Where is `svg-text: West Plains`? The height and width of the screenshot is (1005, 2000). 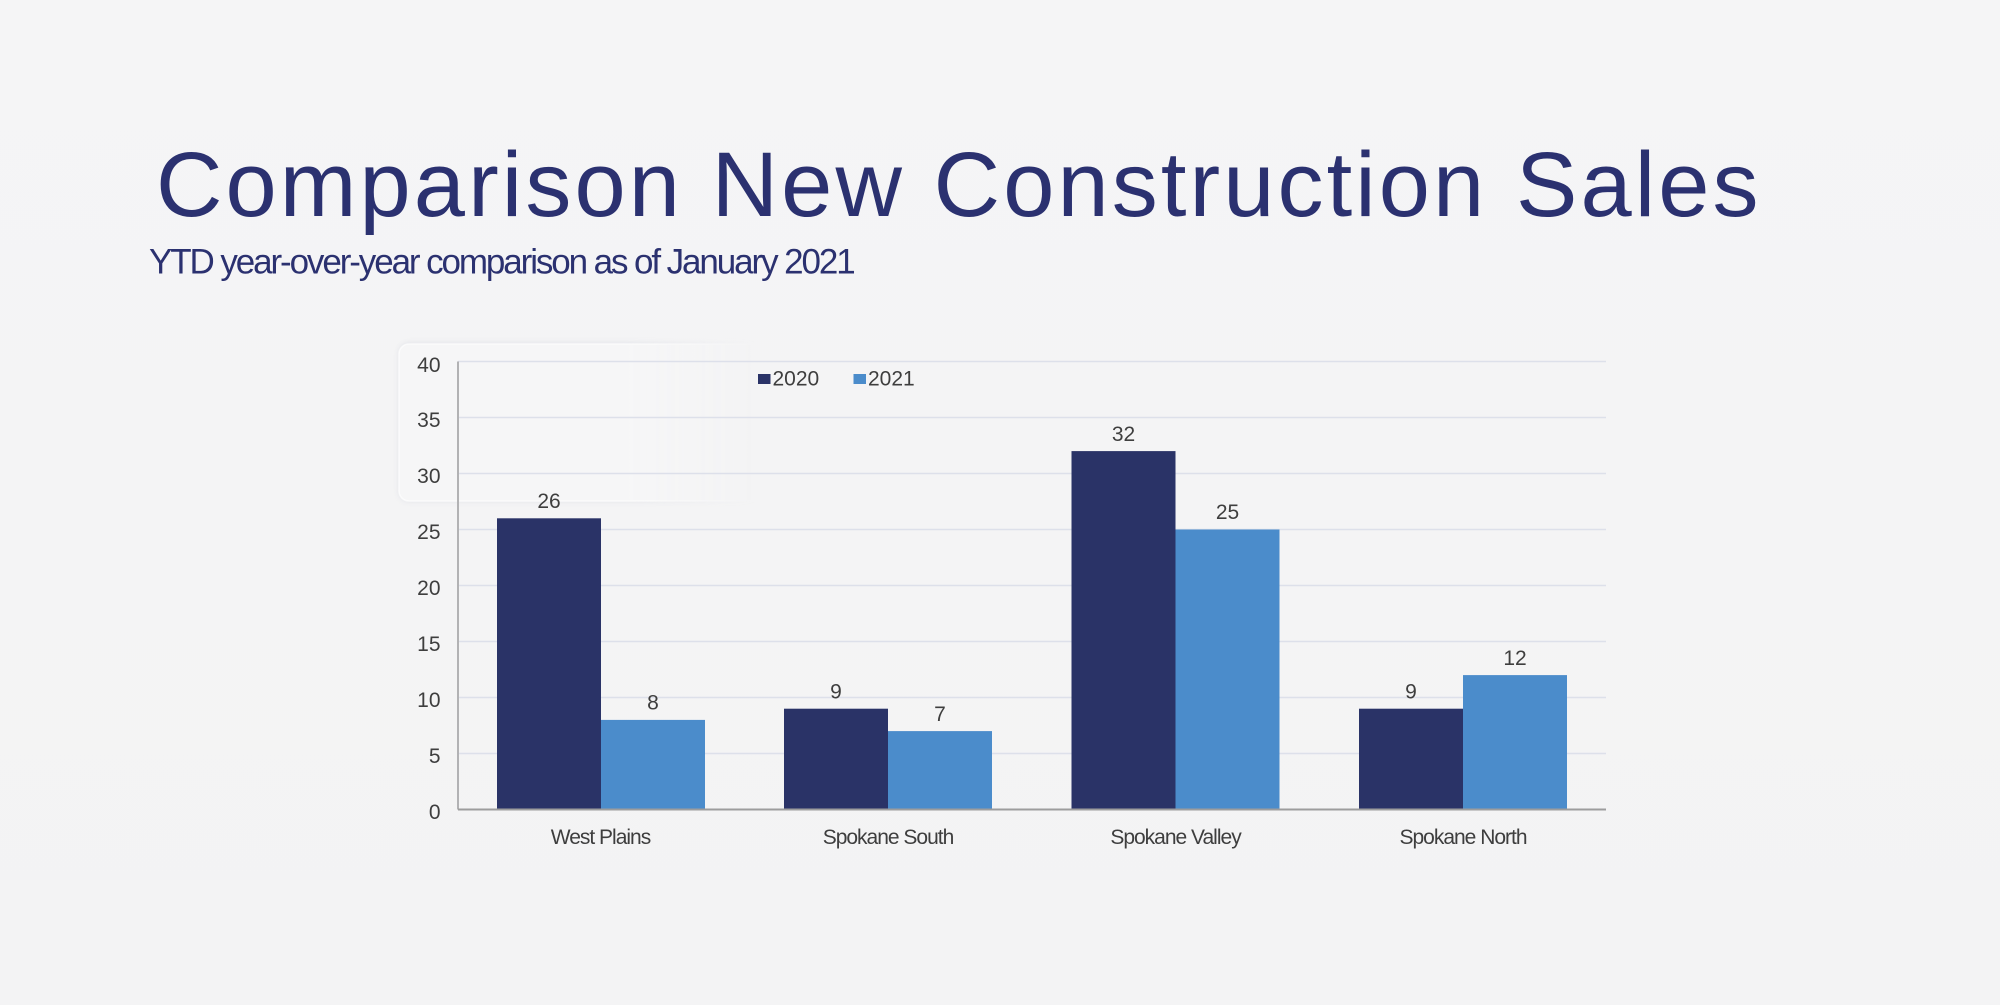
svg-text: West Plains is located at coordinates (601, 837).